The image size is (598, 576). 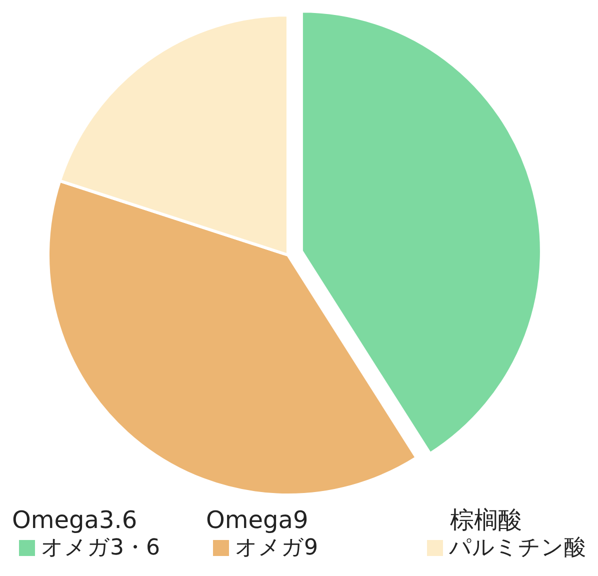 What do you see at coordinates (100, 548) in the screenshot?
I see `legend-label: オメガ3・6` at bounding box center [100, 548].